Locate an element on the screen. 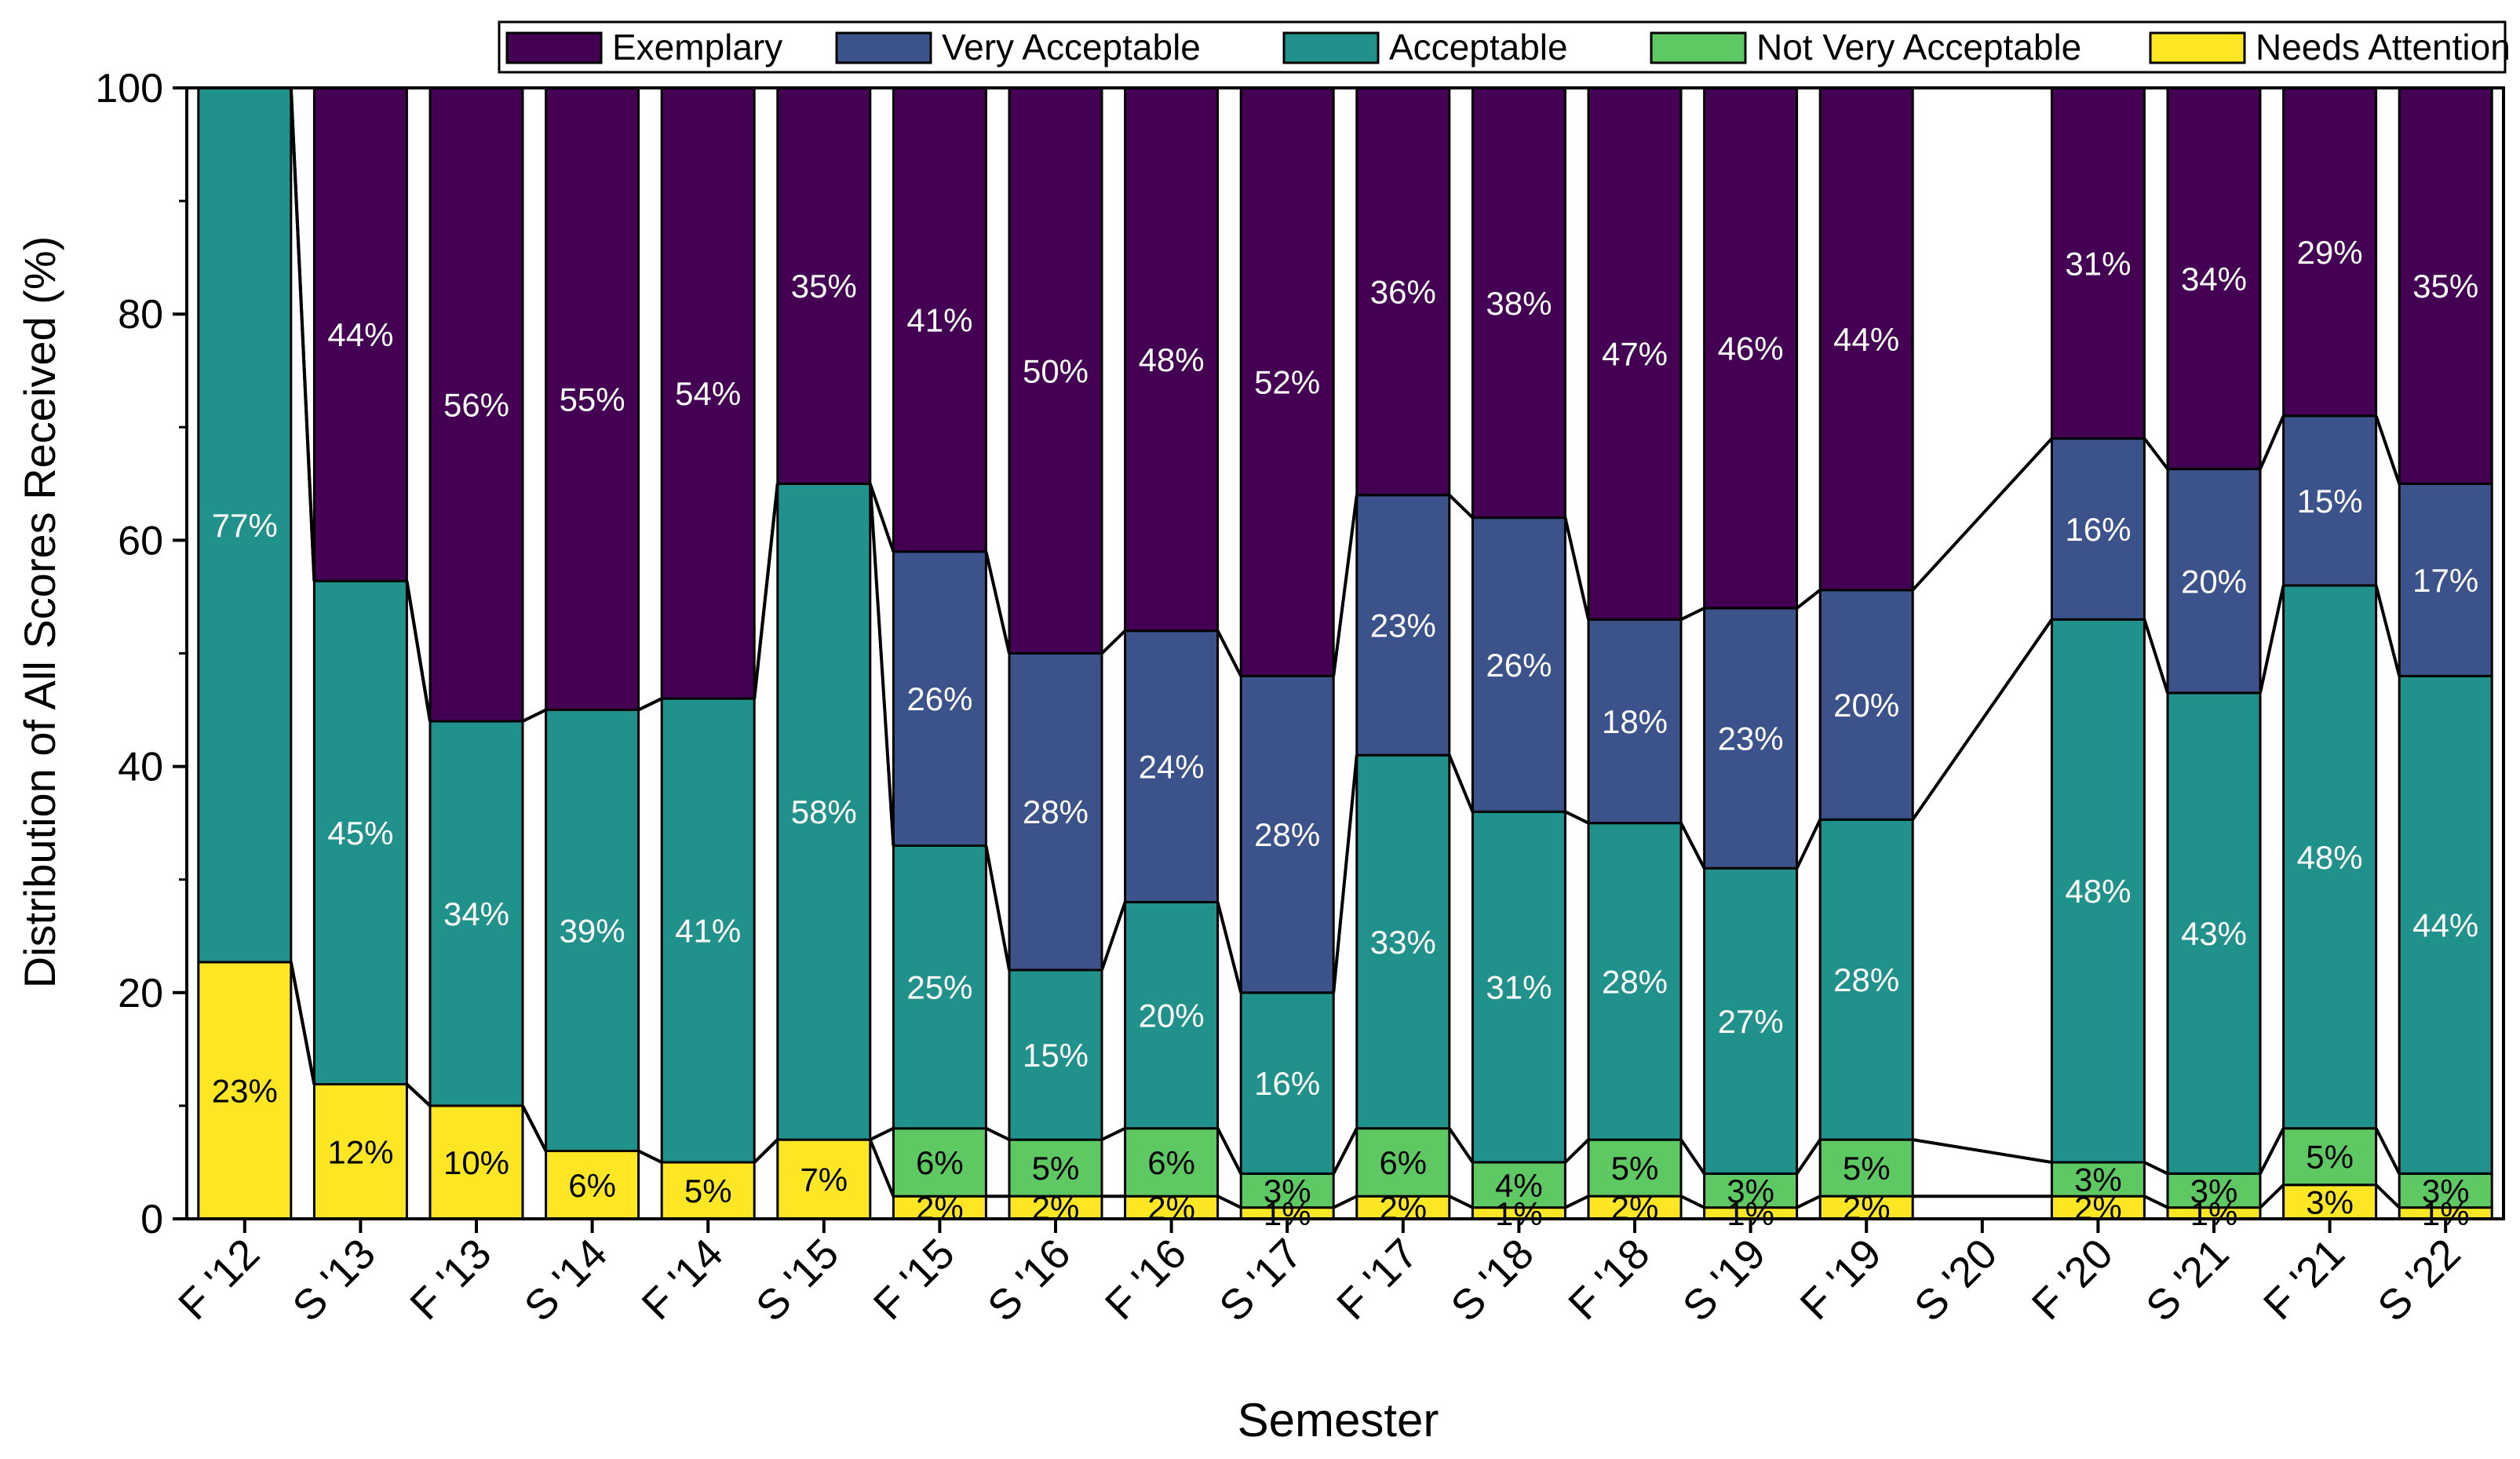  data-label: 56% is located at coordinates (476, 405).